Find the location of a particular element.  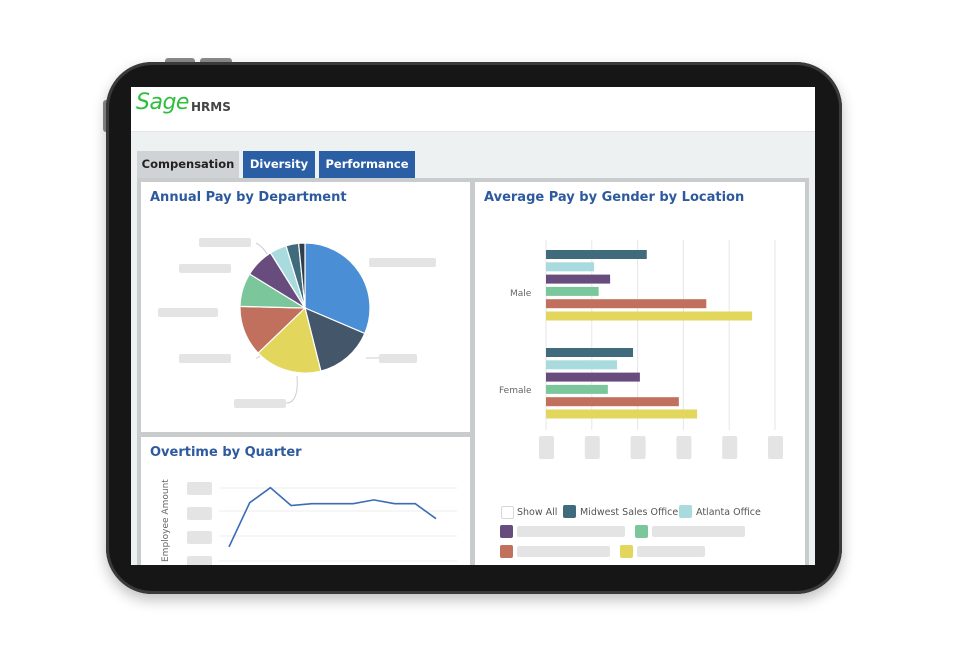

legend-show-all-label: Show All is located at coordinates (537, 512).